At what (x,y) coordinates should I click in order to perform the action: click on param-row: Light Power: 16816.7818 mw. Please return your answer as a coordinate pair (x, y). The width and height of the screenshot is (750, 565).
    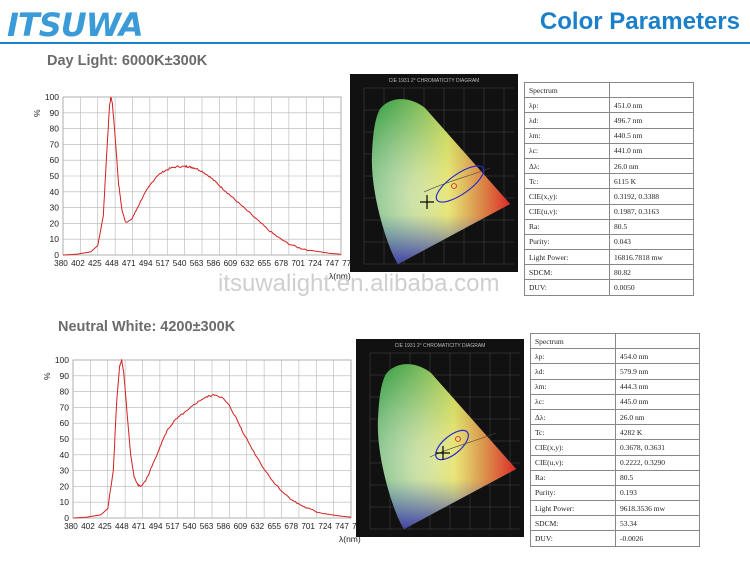
    Looking at the image, I should click on (609, 257).